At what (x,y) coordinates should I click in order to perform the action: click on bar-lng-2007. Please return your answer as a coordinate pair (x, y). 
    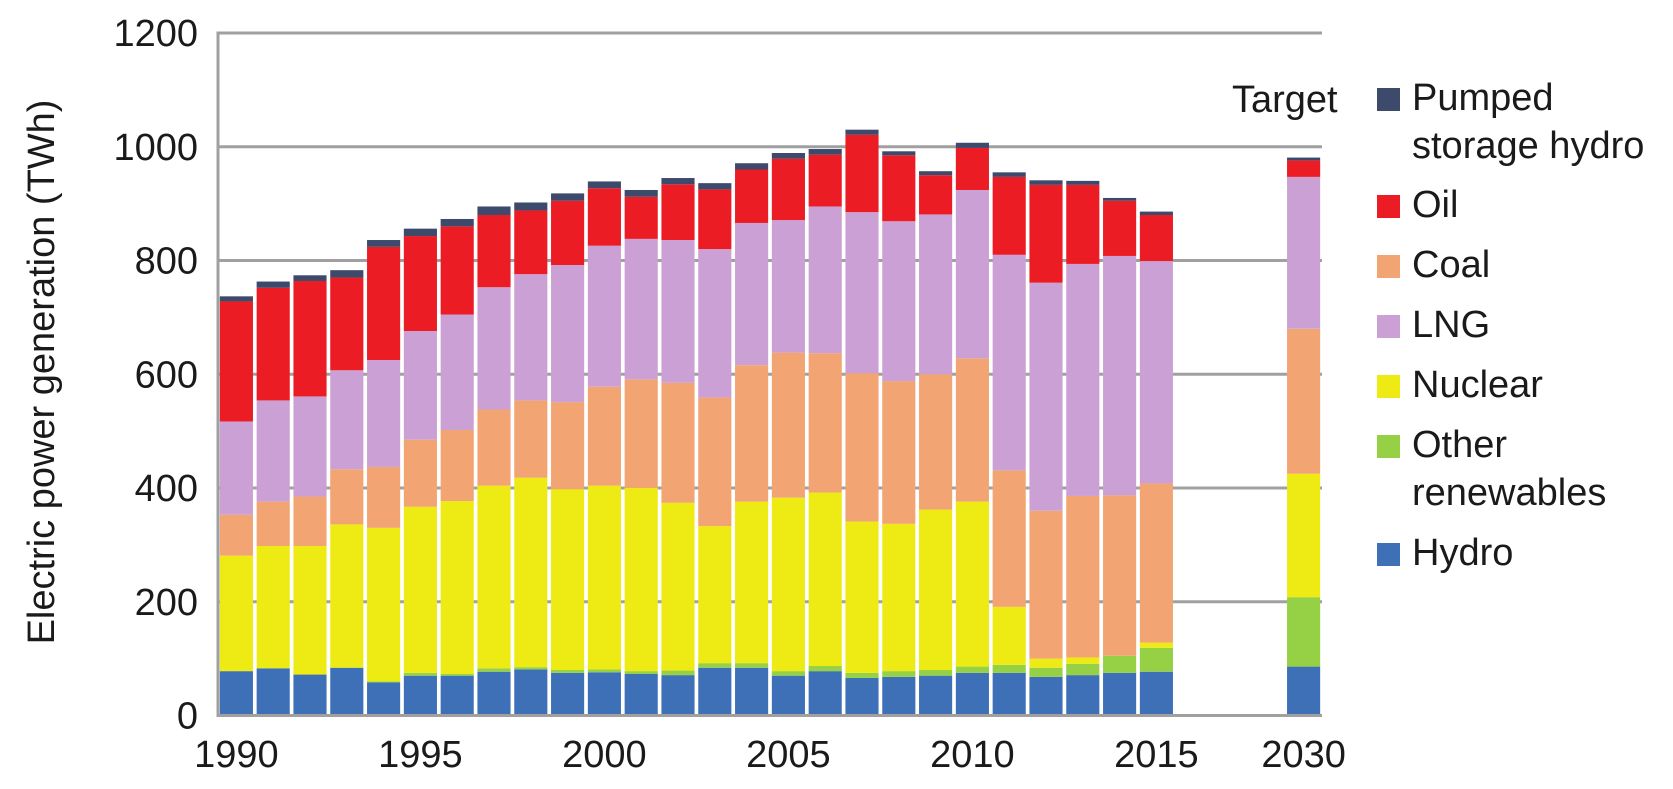
    Looking at the image, I should click on (862, 293).